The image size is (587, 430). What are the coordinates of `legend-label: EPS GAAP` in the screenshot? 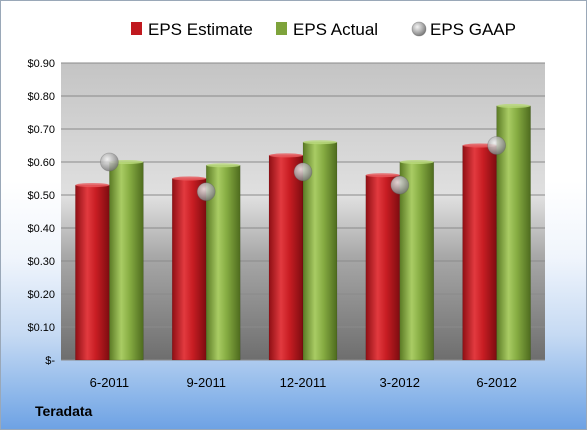 It's located at (473, 29).